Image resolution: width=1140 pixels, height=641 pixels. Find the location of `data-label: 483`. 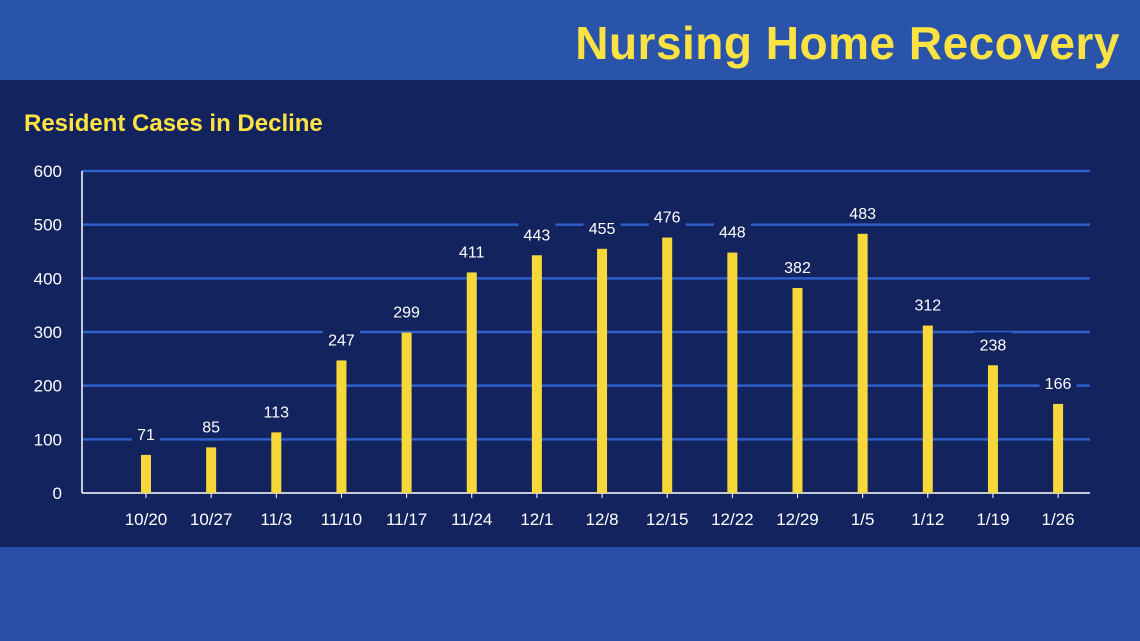

data-label: 483 is located at coordinates (862, 214).